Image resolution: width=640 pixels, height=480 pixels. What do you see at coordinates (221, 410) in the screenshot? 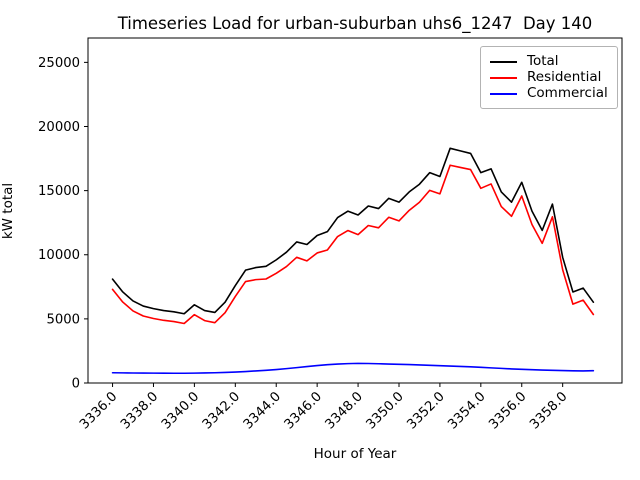
I see `x-tick-label: 3342.0` at bounding box center [221, 410].